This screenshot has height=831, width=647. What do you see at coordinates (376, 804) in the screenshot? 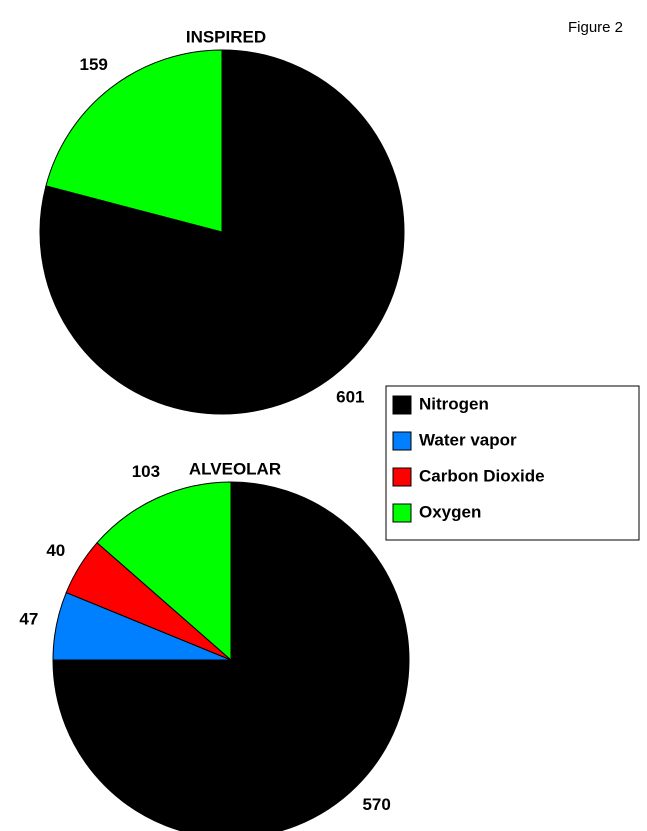
I see `data-label: 570` at bounding box center [376, 804].